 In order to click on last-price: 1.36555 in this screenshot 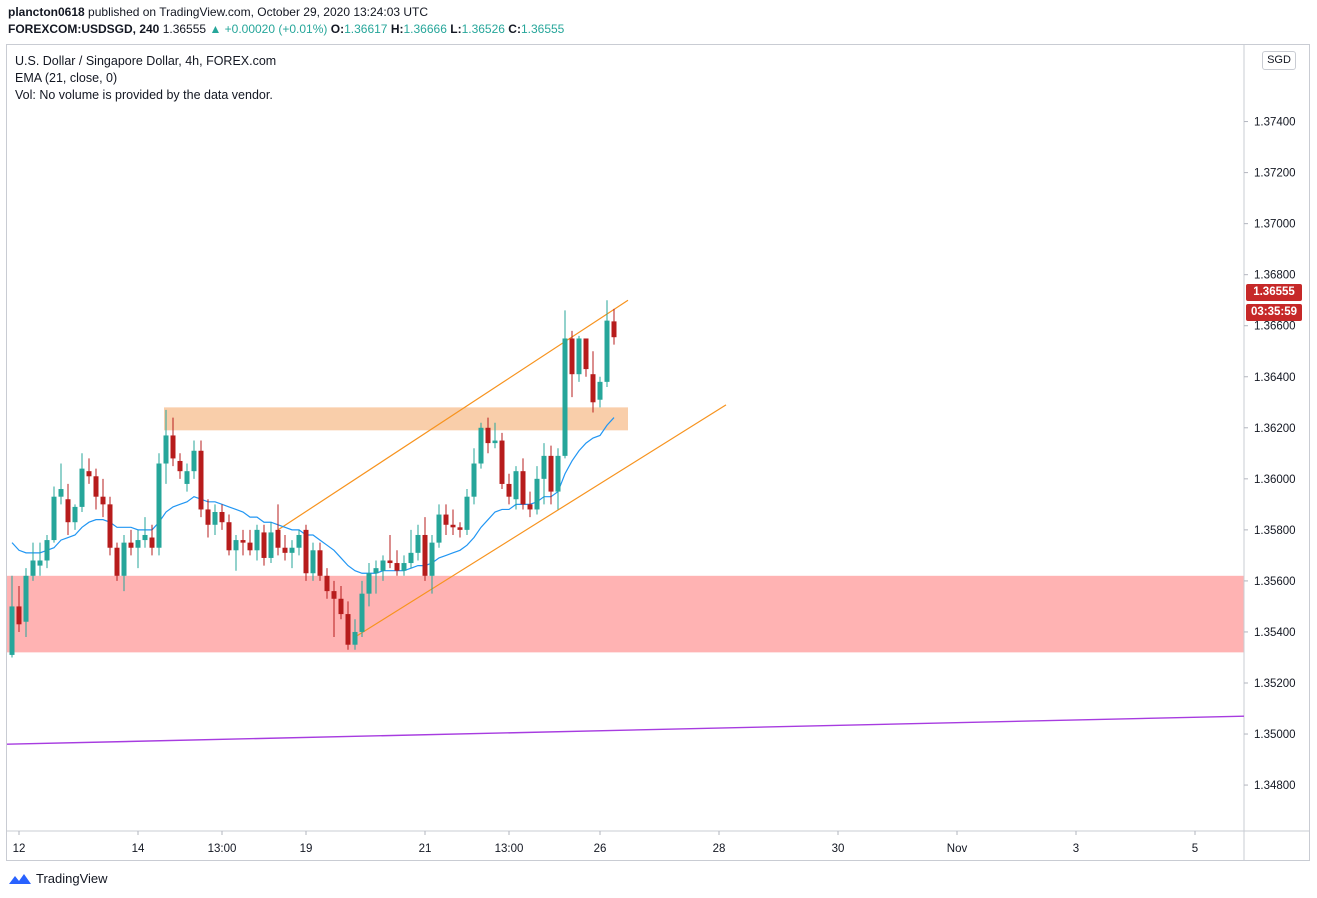, I will do `click(184, 29)`.